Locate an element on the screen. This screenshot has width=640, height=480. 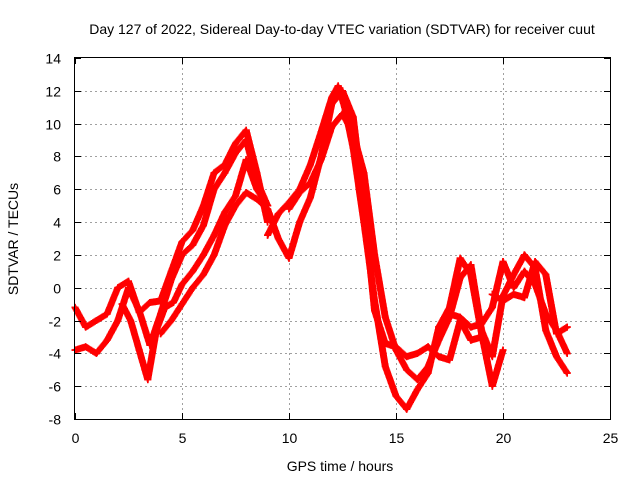
y-tick-label: -4 is located at coordinates (55, 354).